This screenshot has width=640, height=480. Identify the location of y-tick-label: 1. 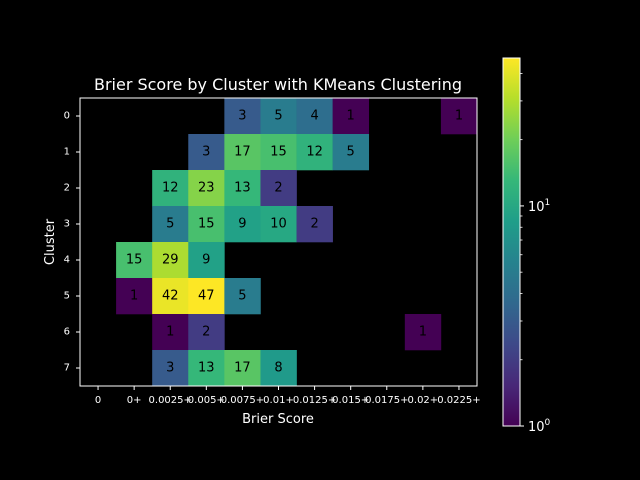
(67, 152).